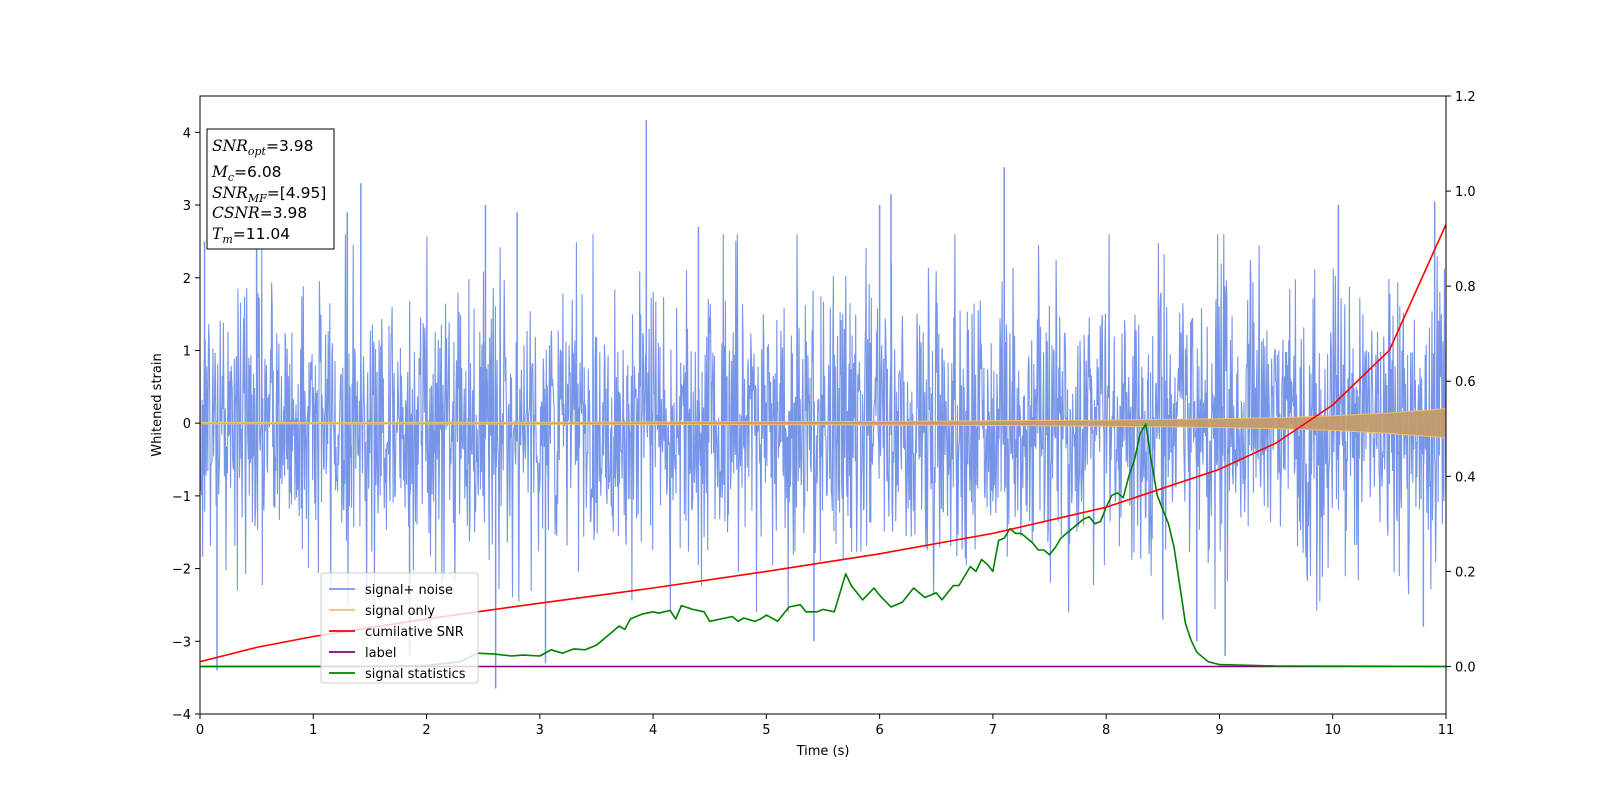  I want to click on x-axis: 0 1 2 3 4 5 6 7 8 9 10 11, so click(825, 726).